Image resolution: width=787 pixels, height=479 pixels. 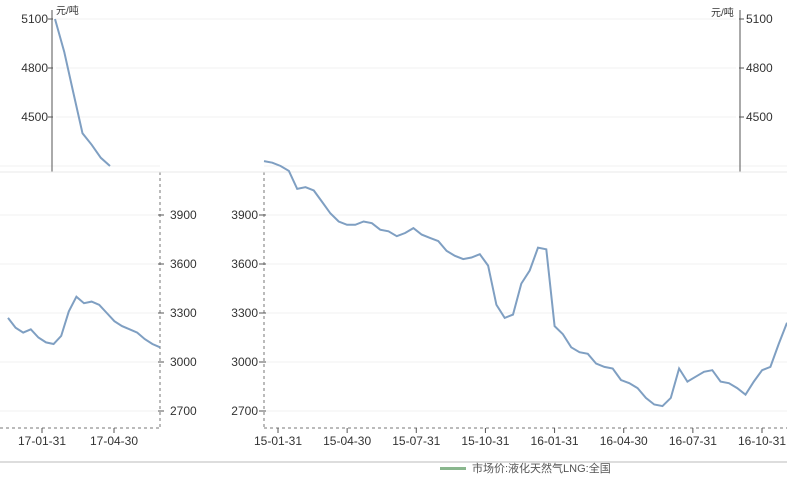 What do you see at coordinates (555, 441) in the screenshot?
I see `x-tick-label: 16-01-31` at bounding box center [555, 441].